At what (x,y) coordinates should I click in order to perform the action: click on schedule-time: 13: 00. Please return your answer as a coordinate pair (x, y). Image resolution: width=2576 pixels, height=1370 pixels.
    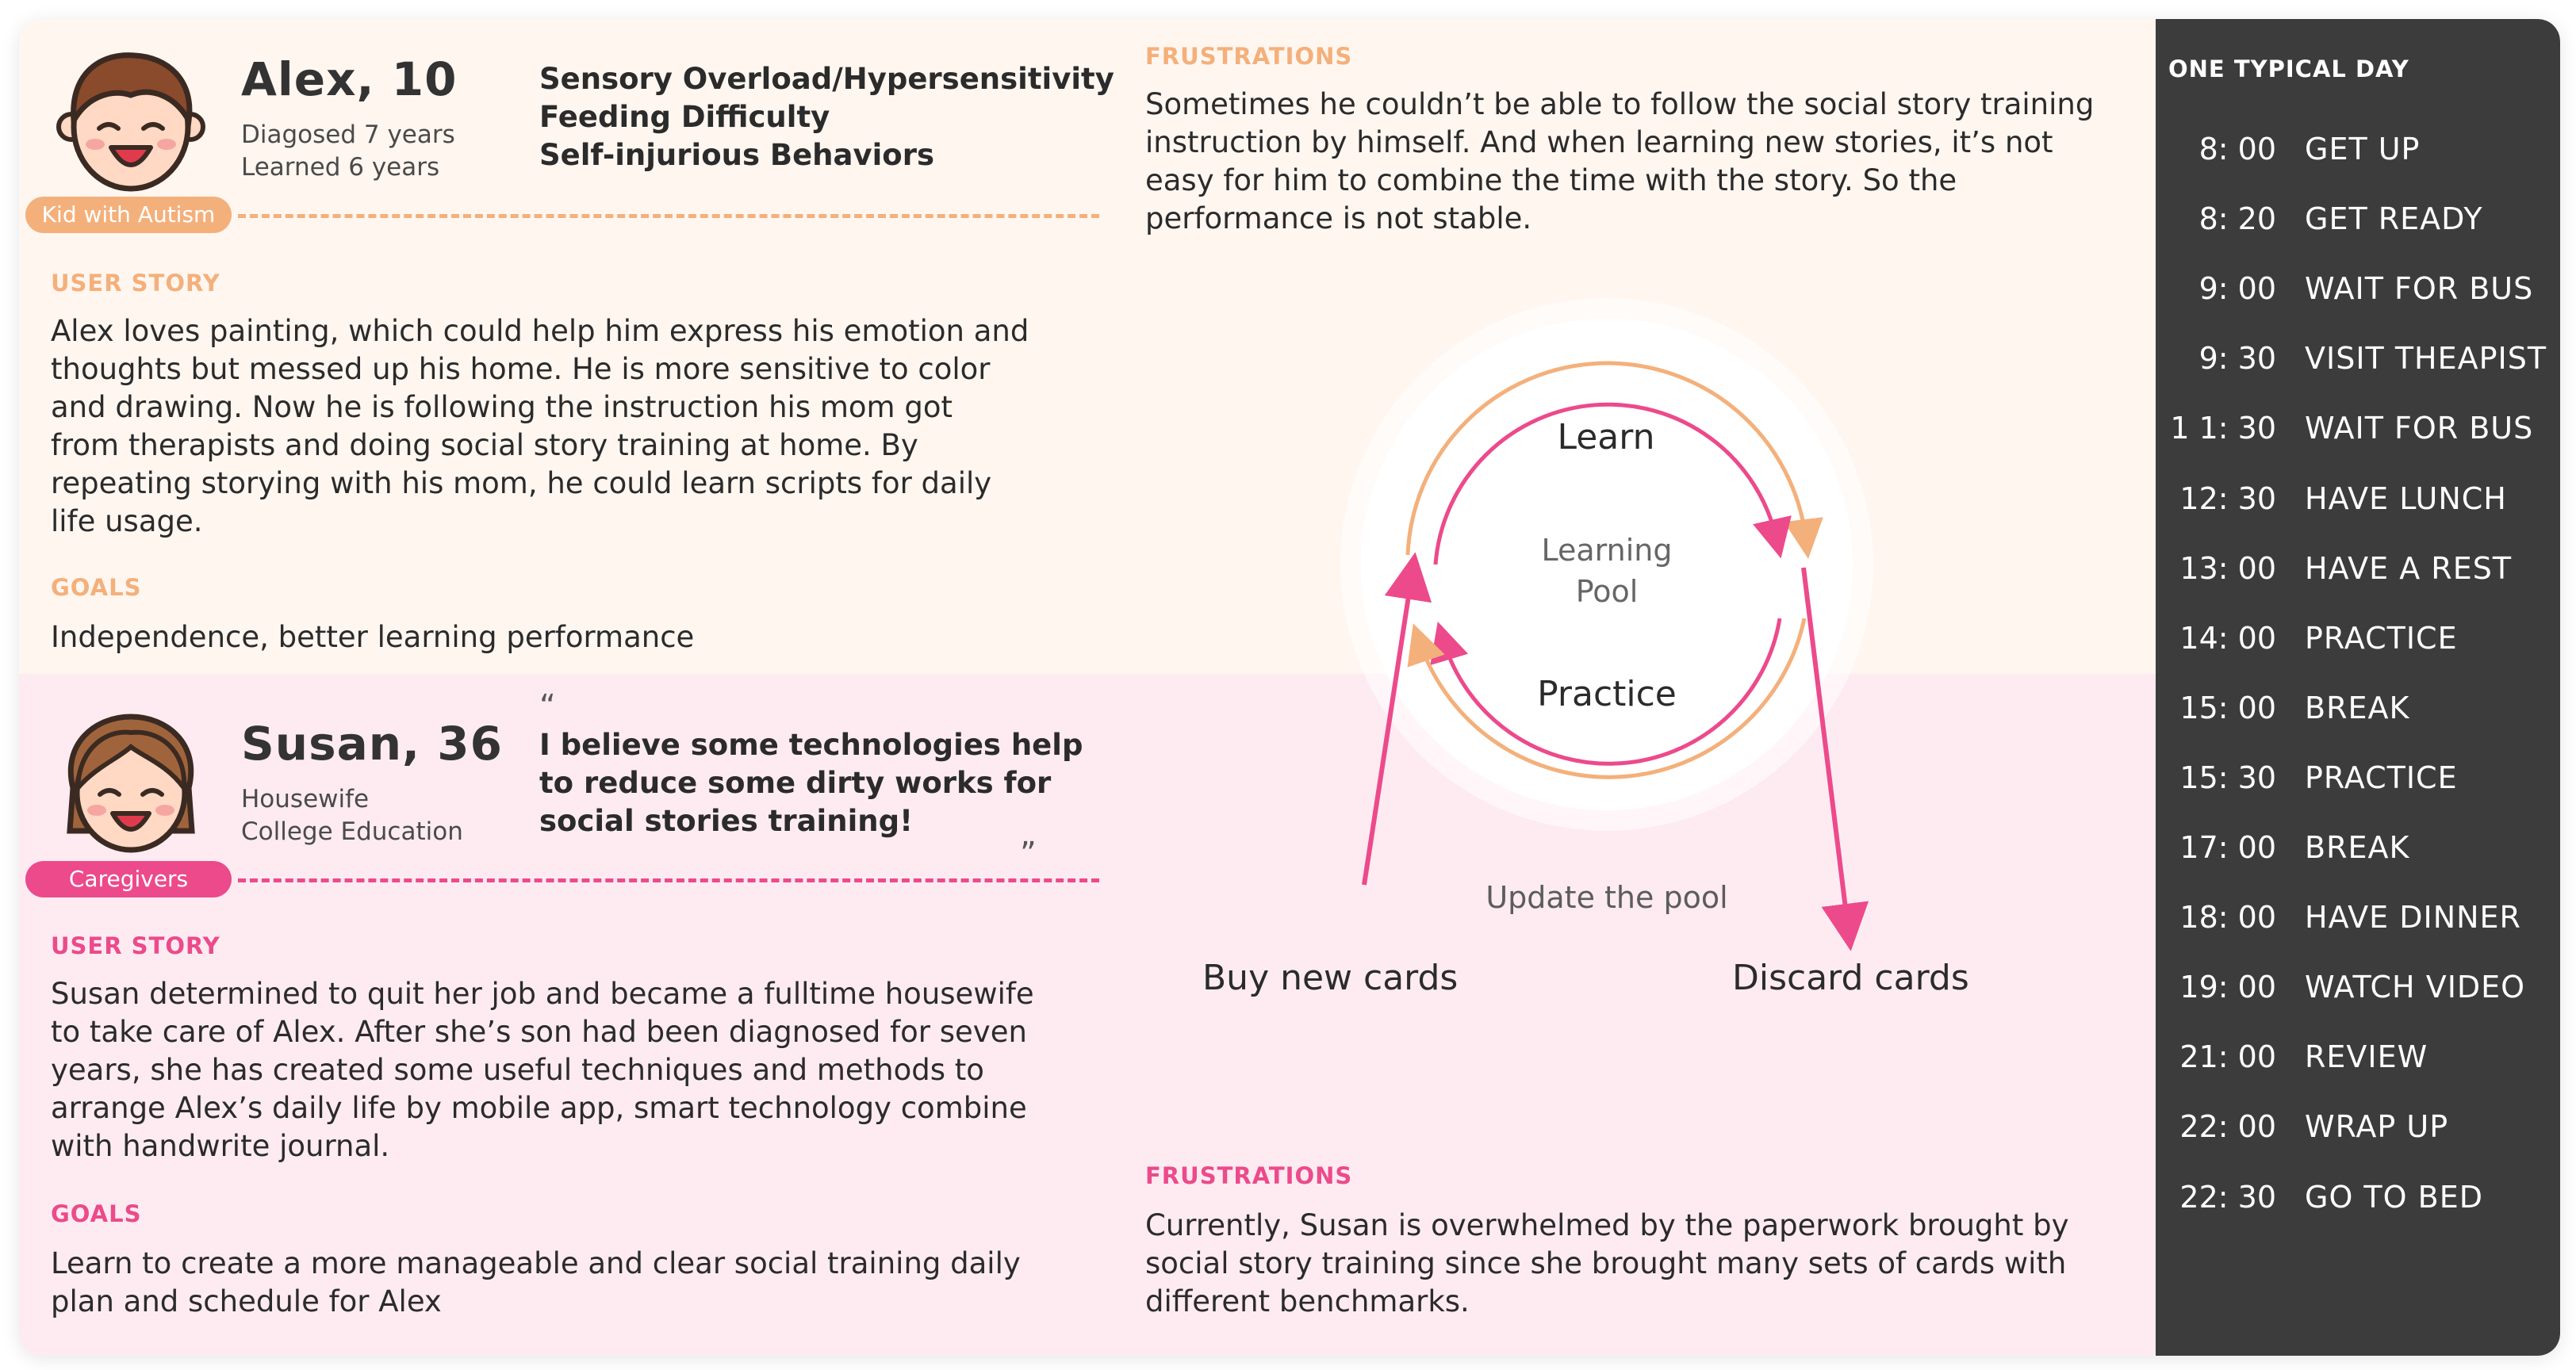
    Looking at the image, I should click on (2227, 568).